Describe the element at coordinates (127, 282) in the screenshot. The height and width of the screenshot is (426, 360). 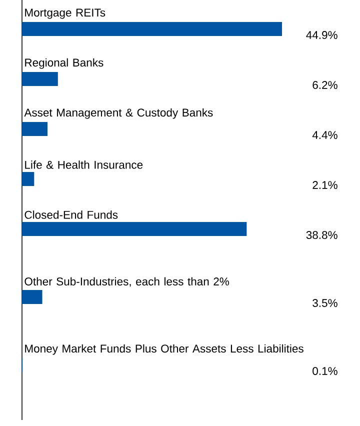
I see `y-tick-label: Other Sub-Industries, each less than 2%` at that location.